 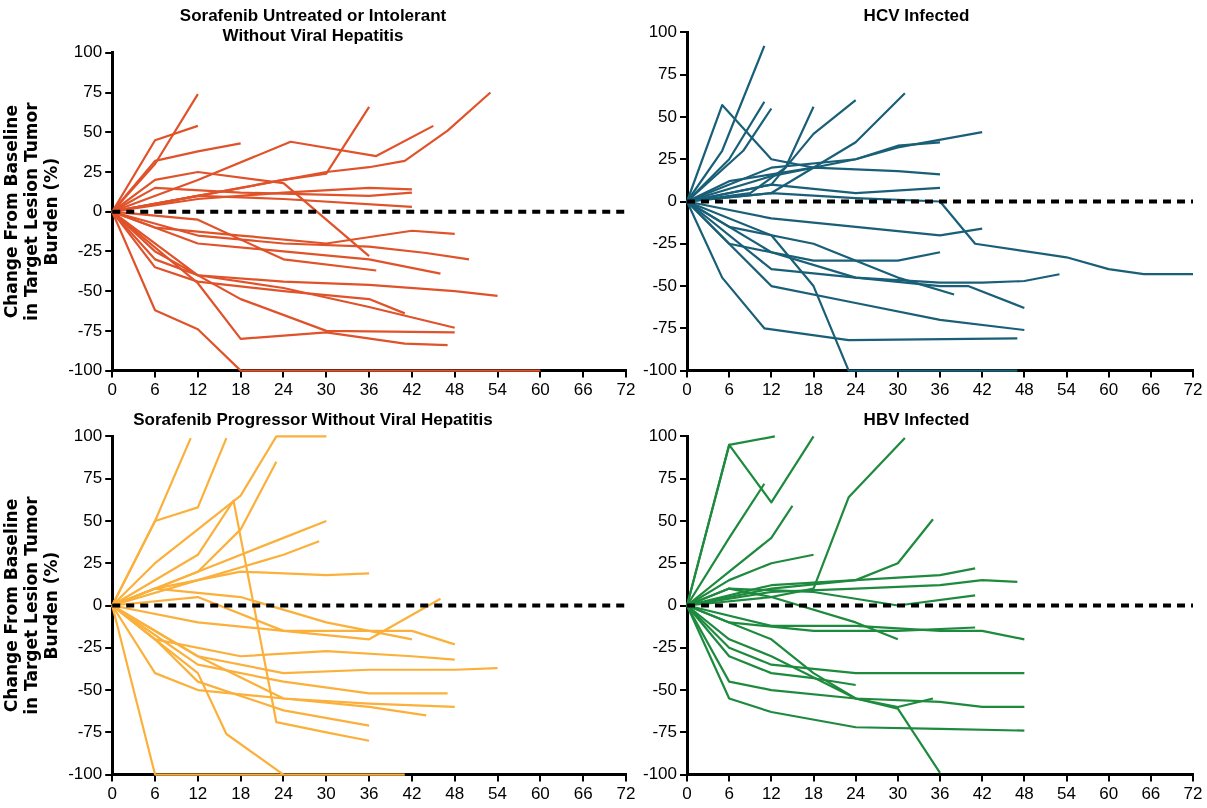 What do you see at coordinates (916, 15) in the screenshot?
I see `chart-title: HCV Infected` at bounding box center [916, 15].